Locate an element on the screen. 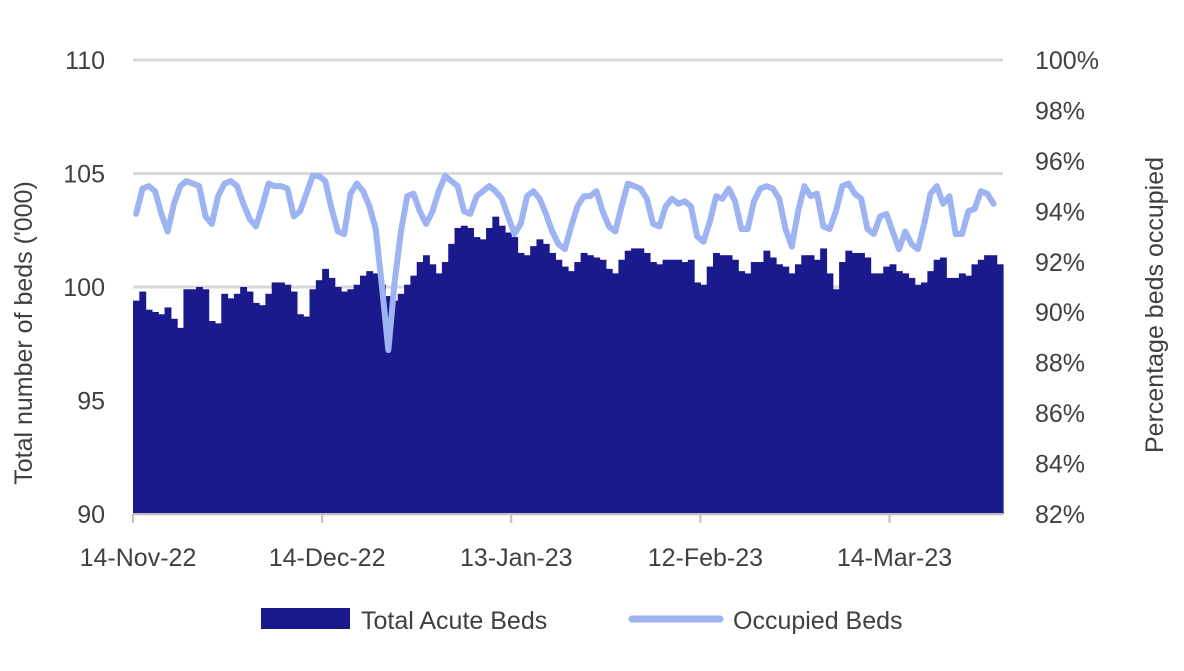  left-axis-ticks: 90 95 100 105 110 is located at coordinates (84, 288).